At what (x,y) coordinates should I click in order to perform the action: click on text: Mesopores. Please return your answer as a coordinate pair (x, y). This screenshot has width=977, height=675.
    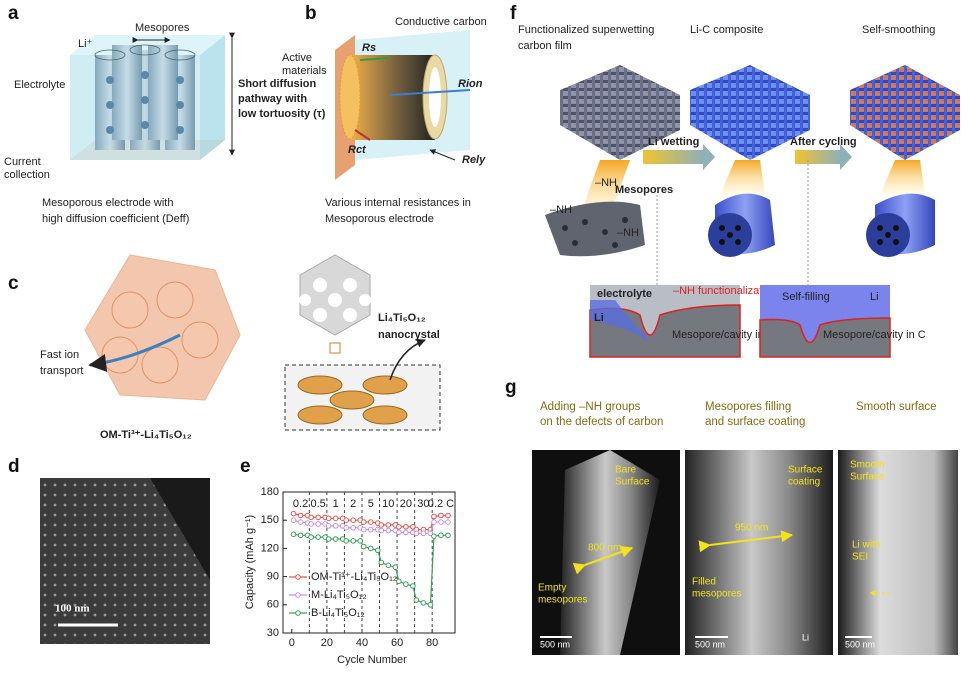
    Looking at the image, I should click on (162, 28).